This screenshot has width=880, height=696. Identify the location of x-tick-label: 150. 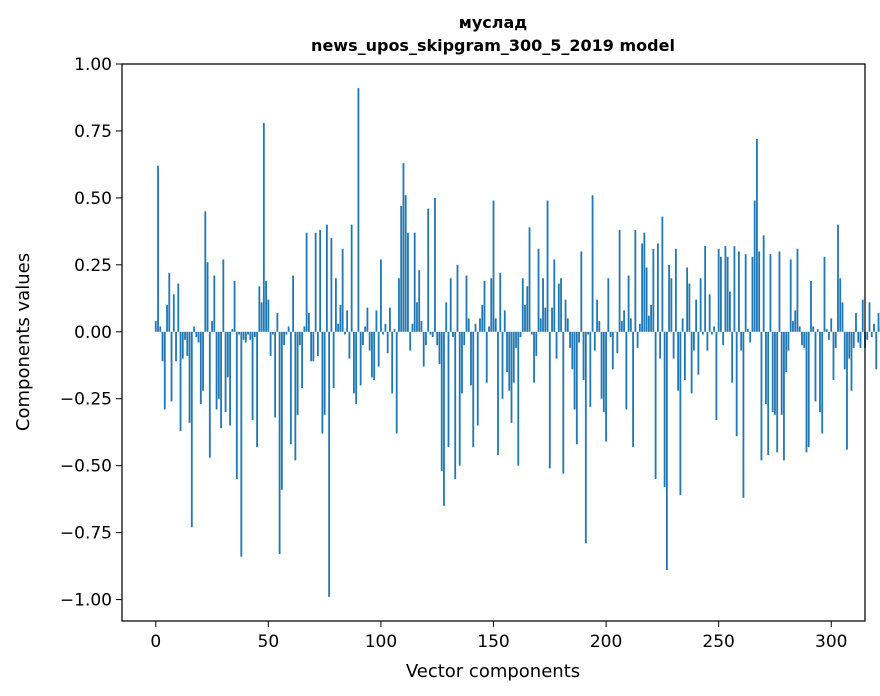
(493, 642).